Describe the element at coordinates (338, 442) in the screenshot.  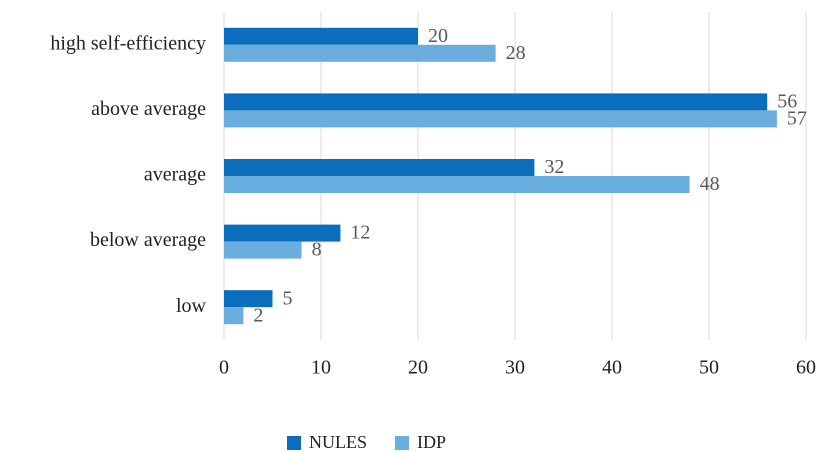
I see `legend-label: NULES` at that location.